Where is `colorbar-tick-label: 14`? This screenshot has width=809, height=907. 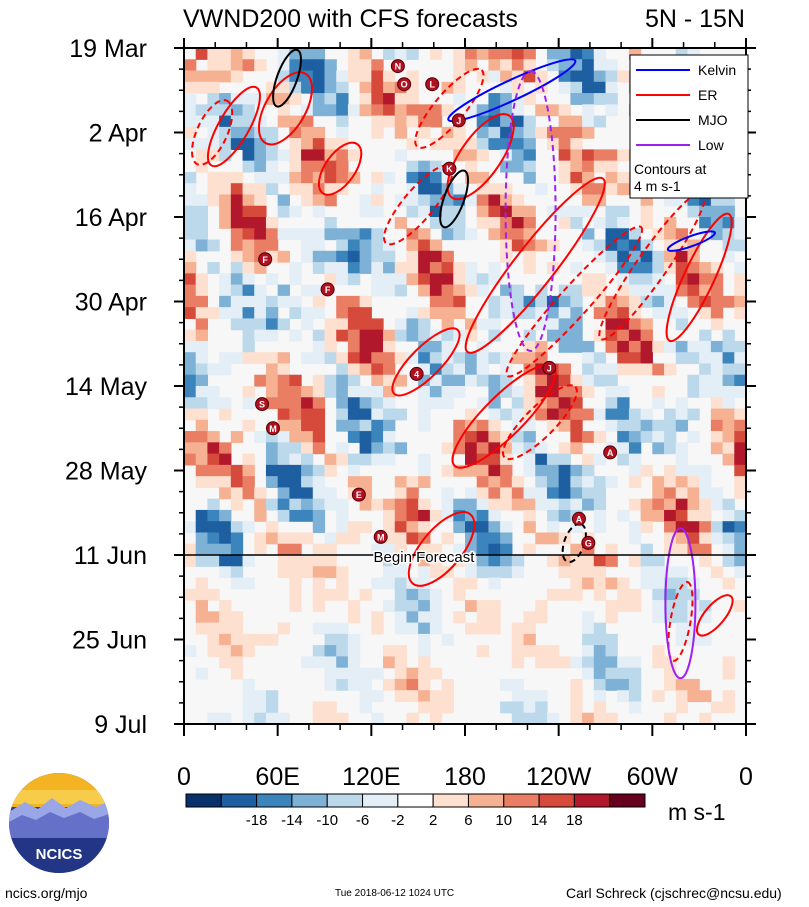
colorbar-tick-label: 14 is located at coordinates (539, 820).